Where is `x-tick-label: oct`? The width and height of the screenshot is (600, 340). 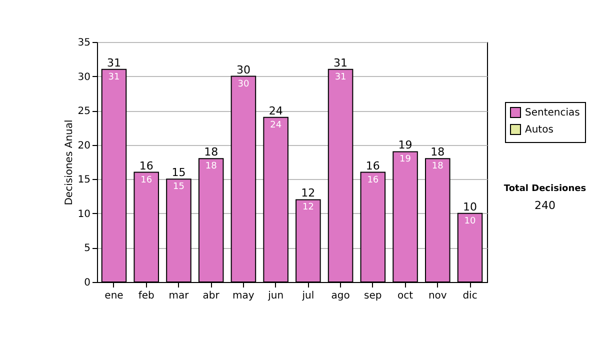
x-tick-label: oct is located at coordinates (406, 296).